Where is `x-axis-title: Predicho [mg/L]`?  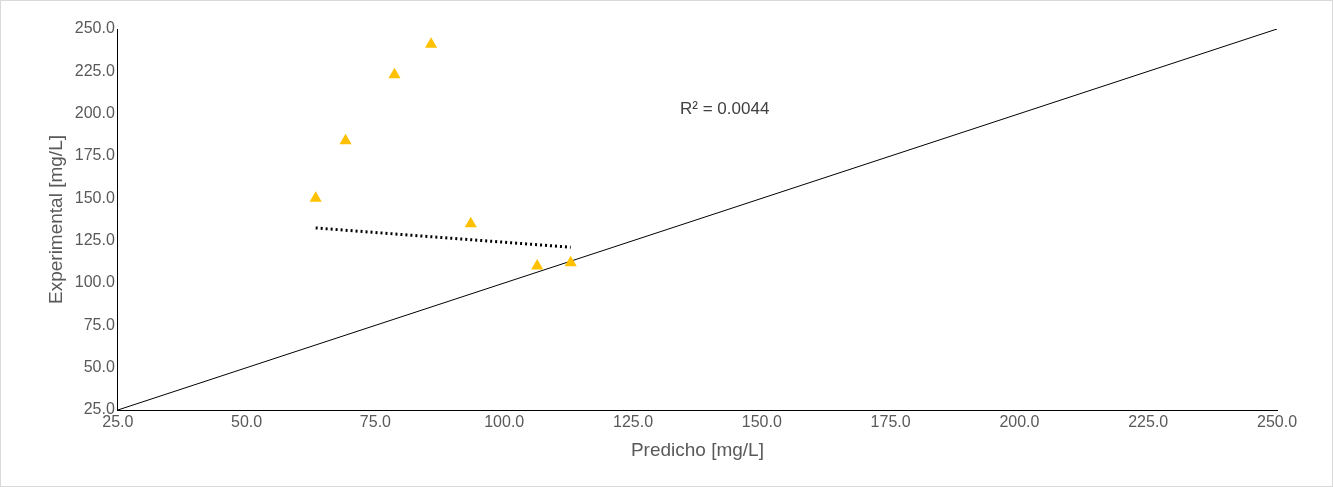 x-axis-title: Predicho [mg/L] is located at coordinates (697, 449).